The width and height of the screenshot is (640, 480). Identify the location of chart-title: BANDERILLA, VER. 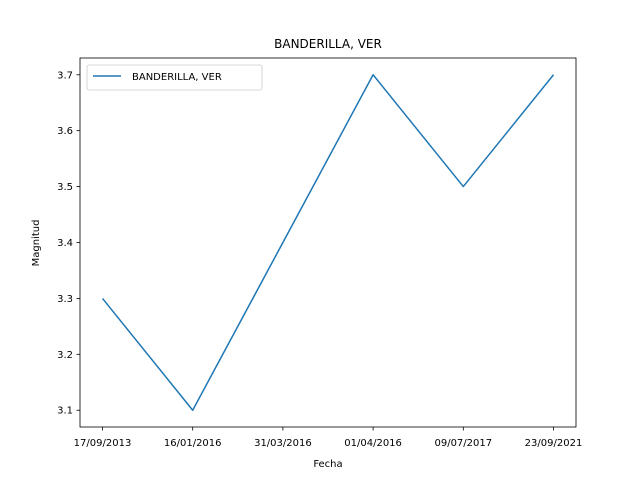
(328, 44).